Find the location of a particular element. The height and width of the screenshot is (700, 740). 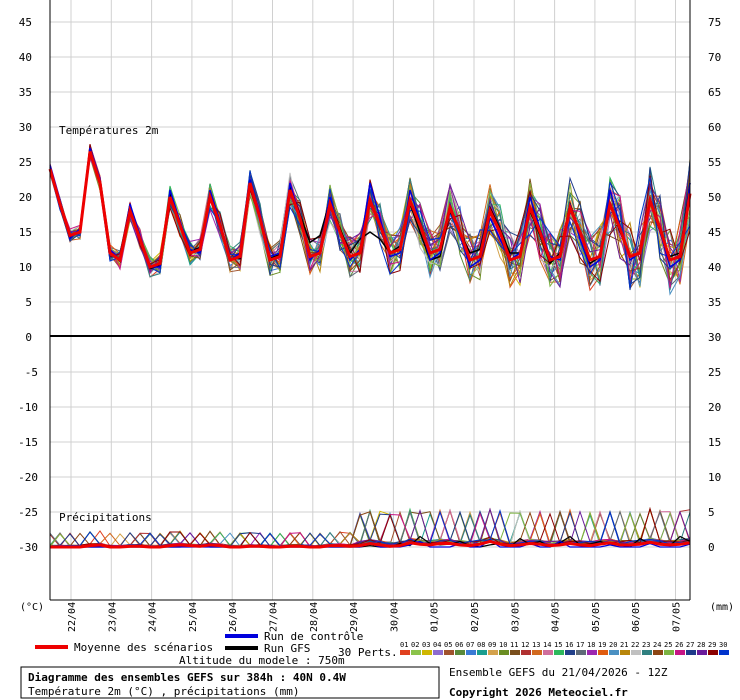

precip-left-tick: -5 is located at coordinates (31, 372).